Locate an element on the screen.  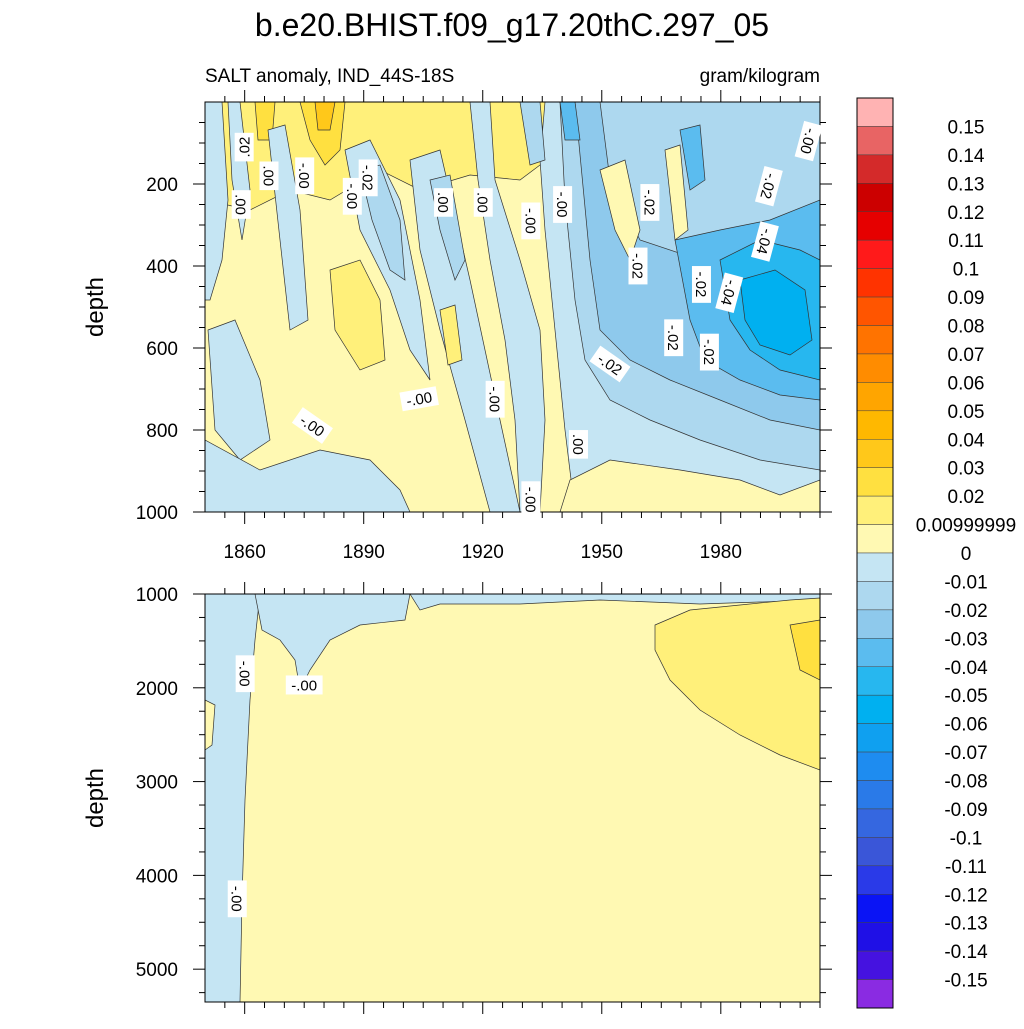
colorbar-label: 0.11 is located at coordinates (966, 241).